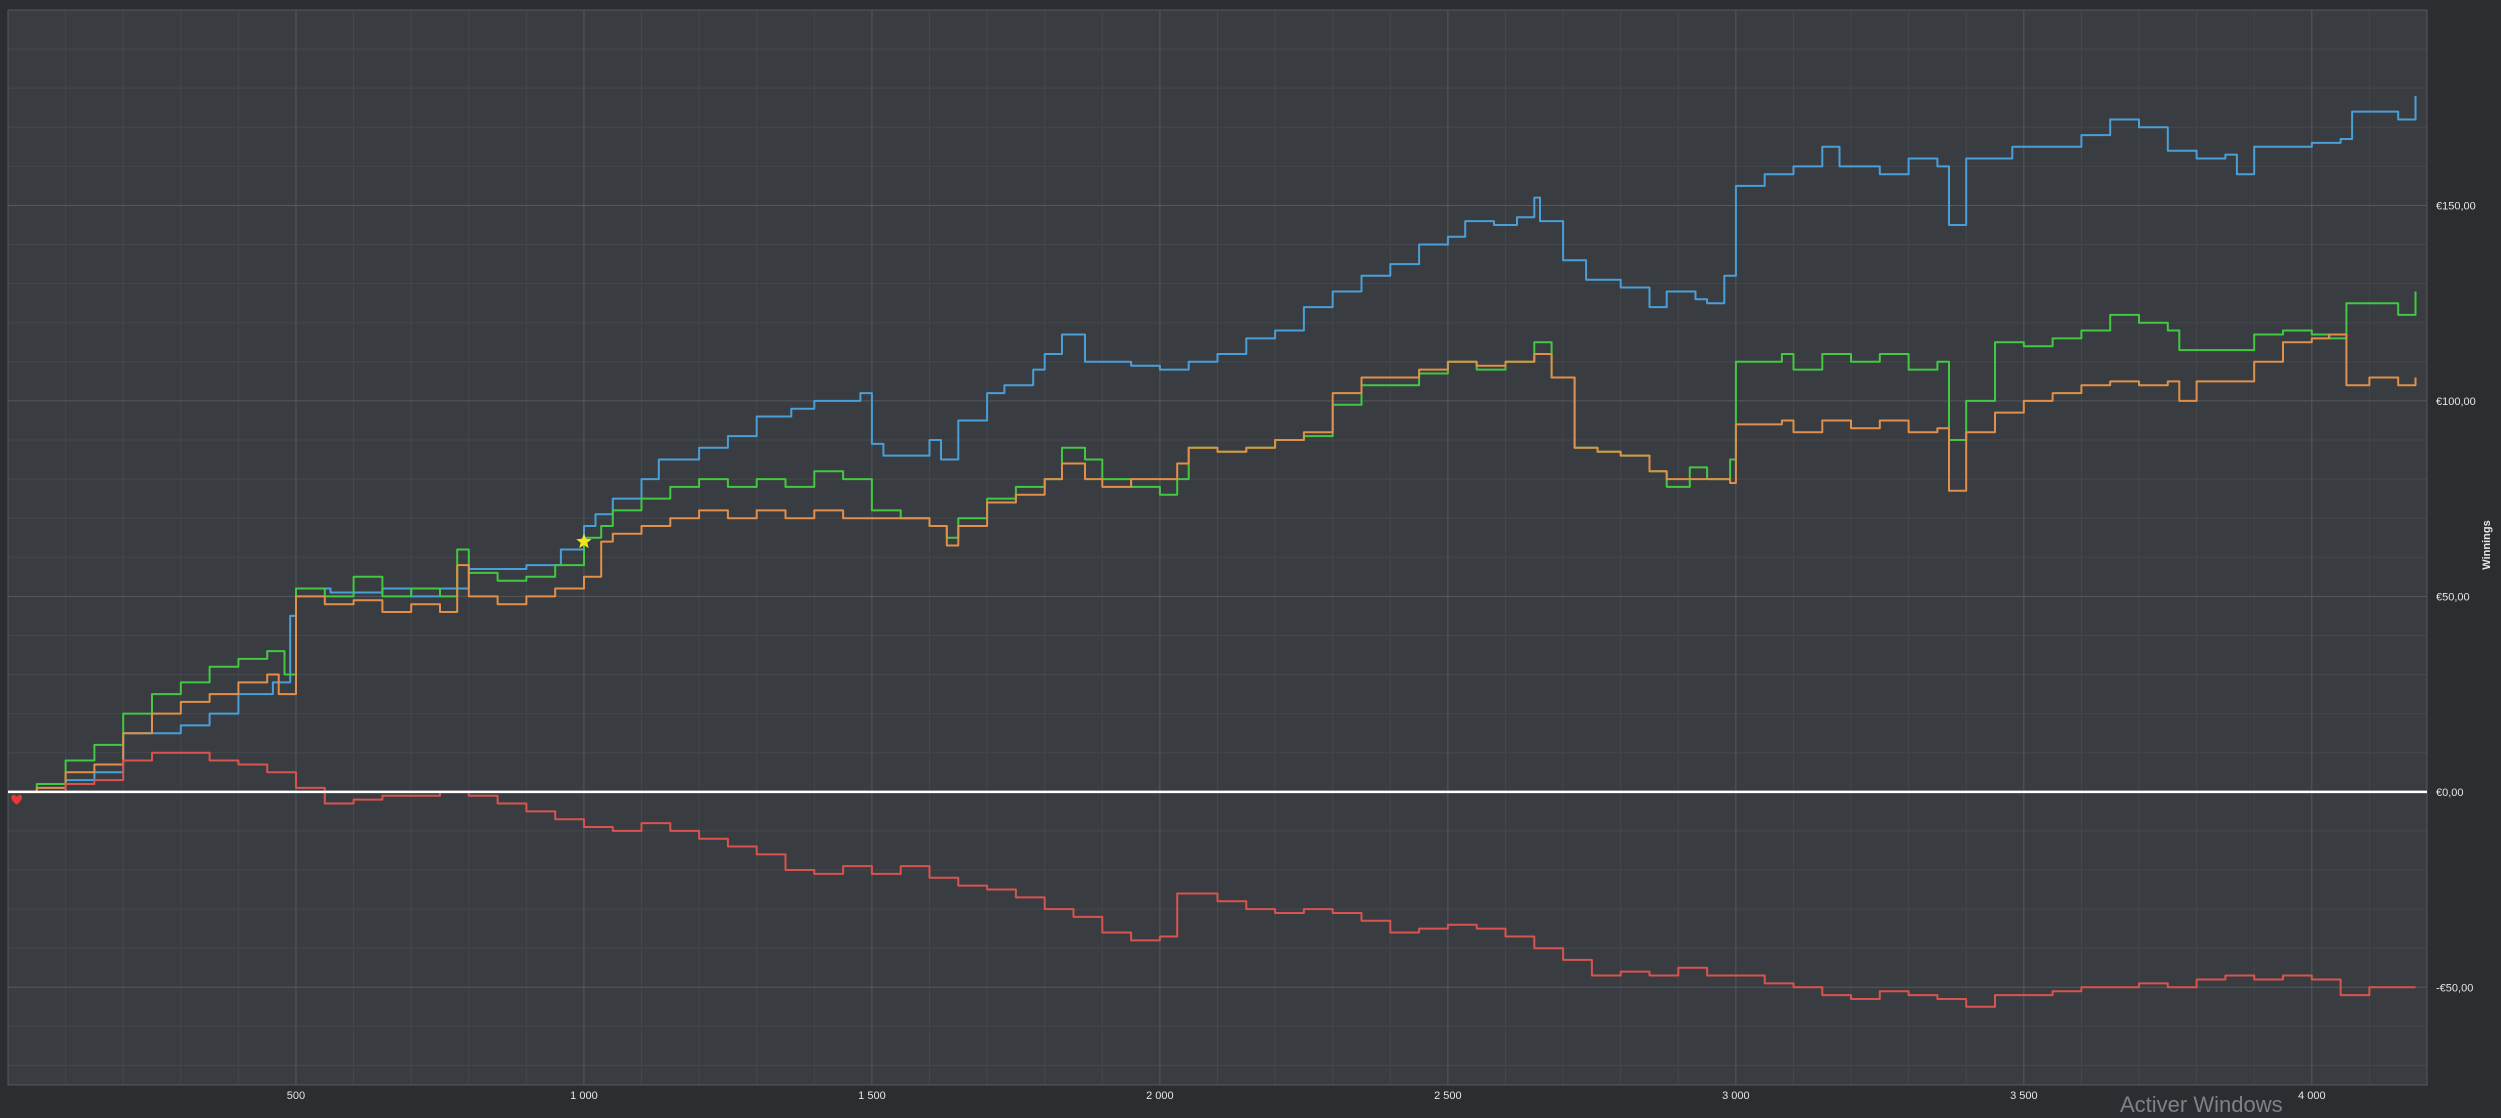 This screenshot has height=1118, width=2501. What do you see at coordinates (2487, 544) in the screenshot?
I see `y-axis-title: Winnings` at bounding box center [2487, 544].